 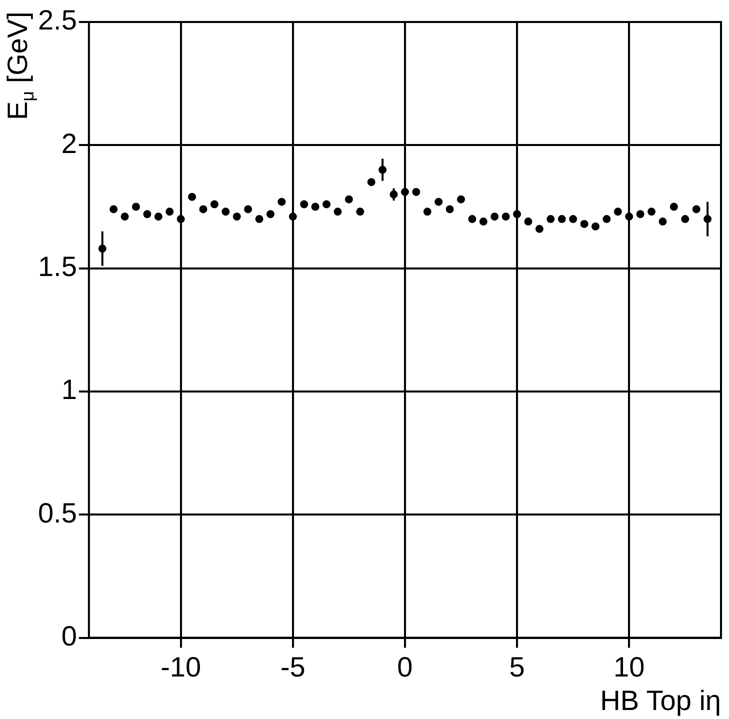 I want to click on y-tick-label: 1, so click(x=69, y=390).